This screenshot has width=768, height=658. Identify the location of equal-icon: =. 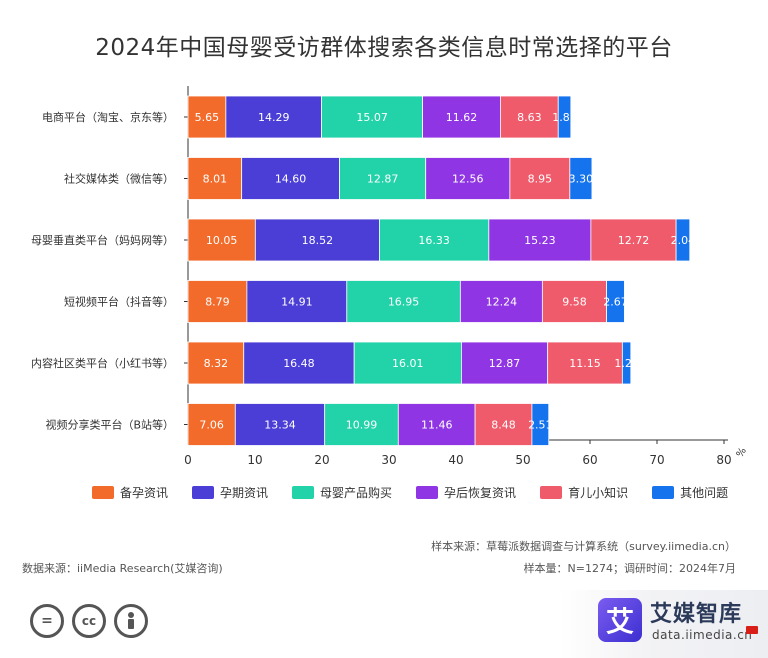
(47, 621).